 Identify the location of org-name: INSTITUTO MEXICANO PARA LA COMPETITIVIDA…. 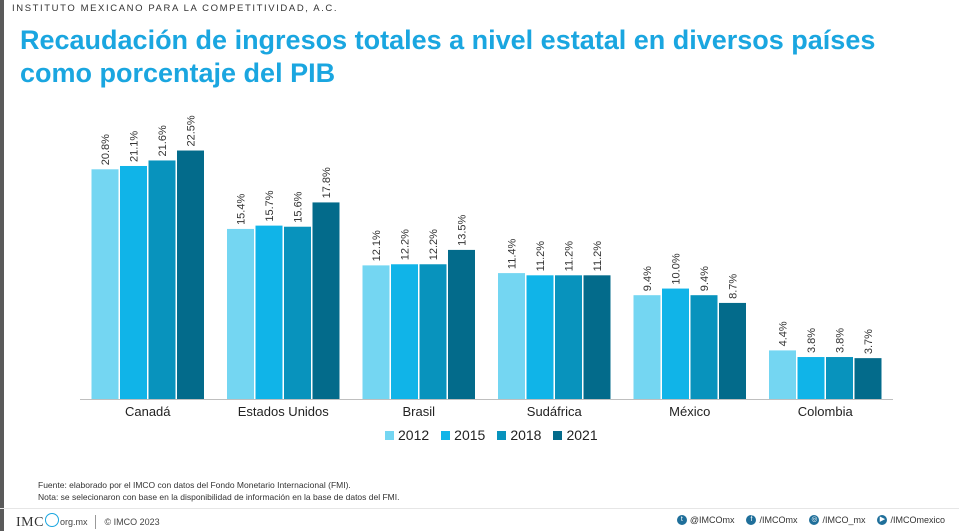
(175, 8).